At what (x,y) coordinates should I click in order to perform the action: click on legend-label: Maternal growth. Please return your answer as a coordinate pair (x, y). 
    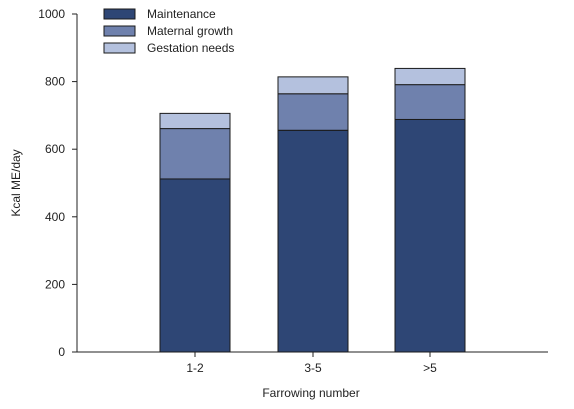
    Looking at the image, I should click on (190, 31).